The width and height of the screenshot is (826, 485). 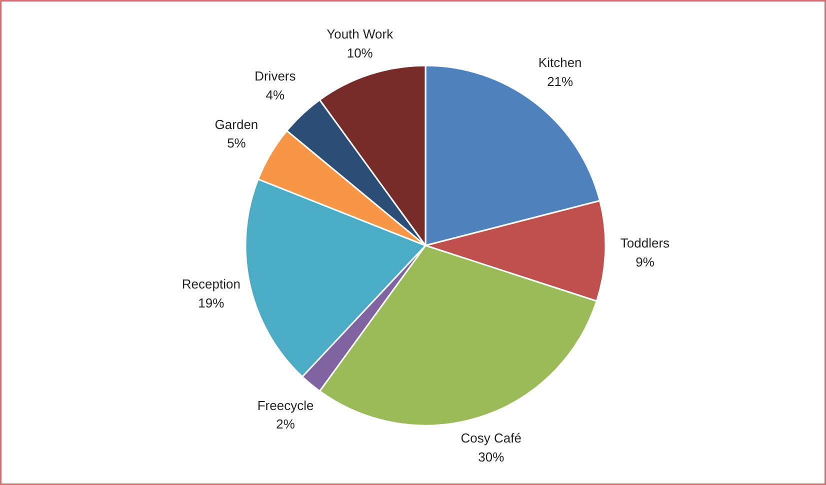 What do you see at coordinates (491, 438) in the screenshot?
I see `slice-label: Cosy Café` at bounding box center [491, 438].